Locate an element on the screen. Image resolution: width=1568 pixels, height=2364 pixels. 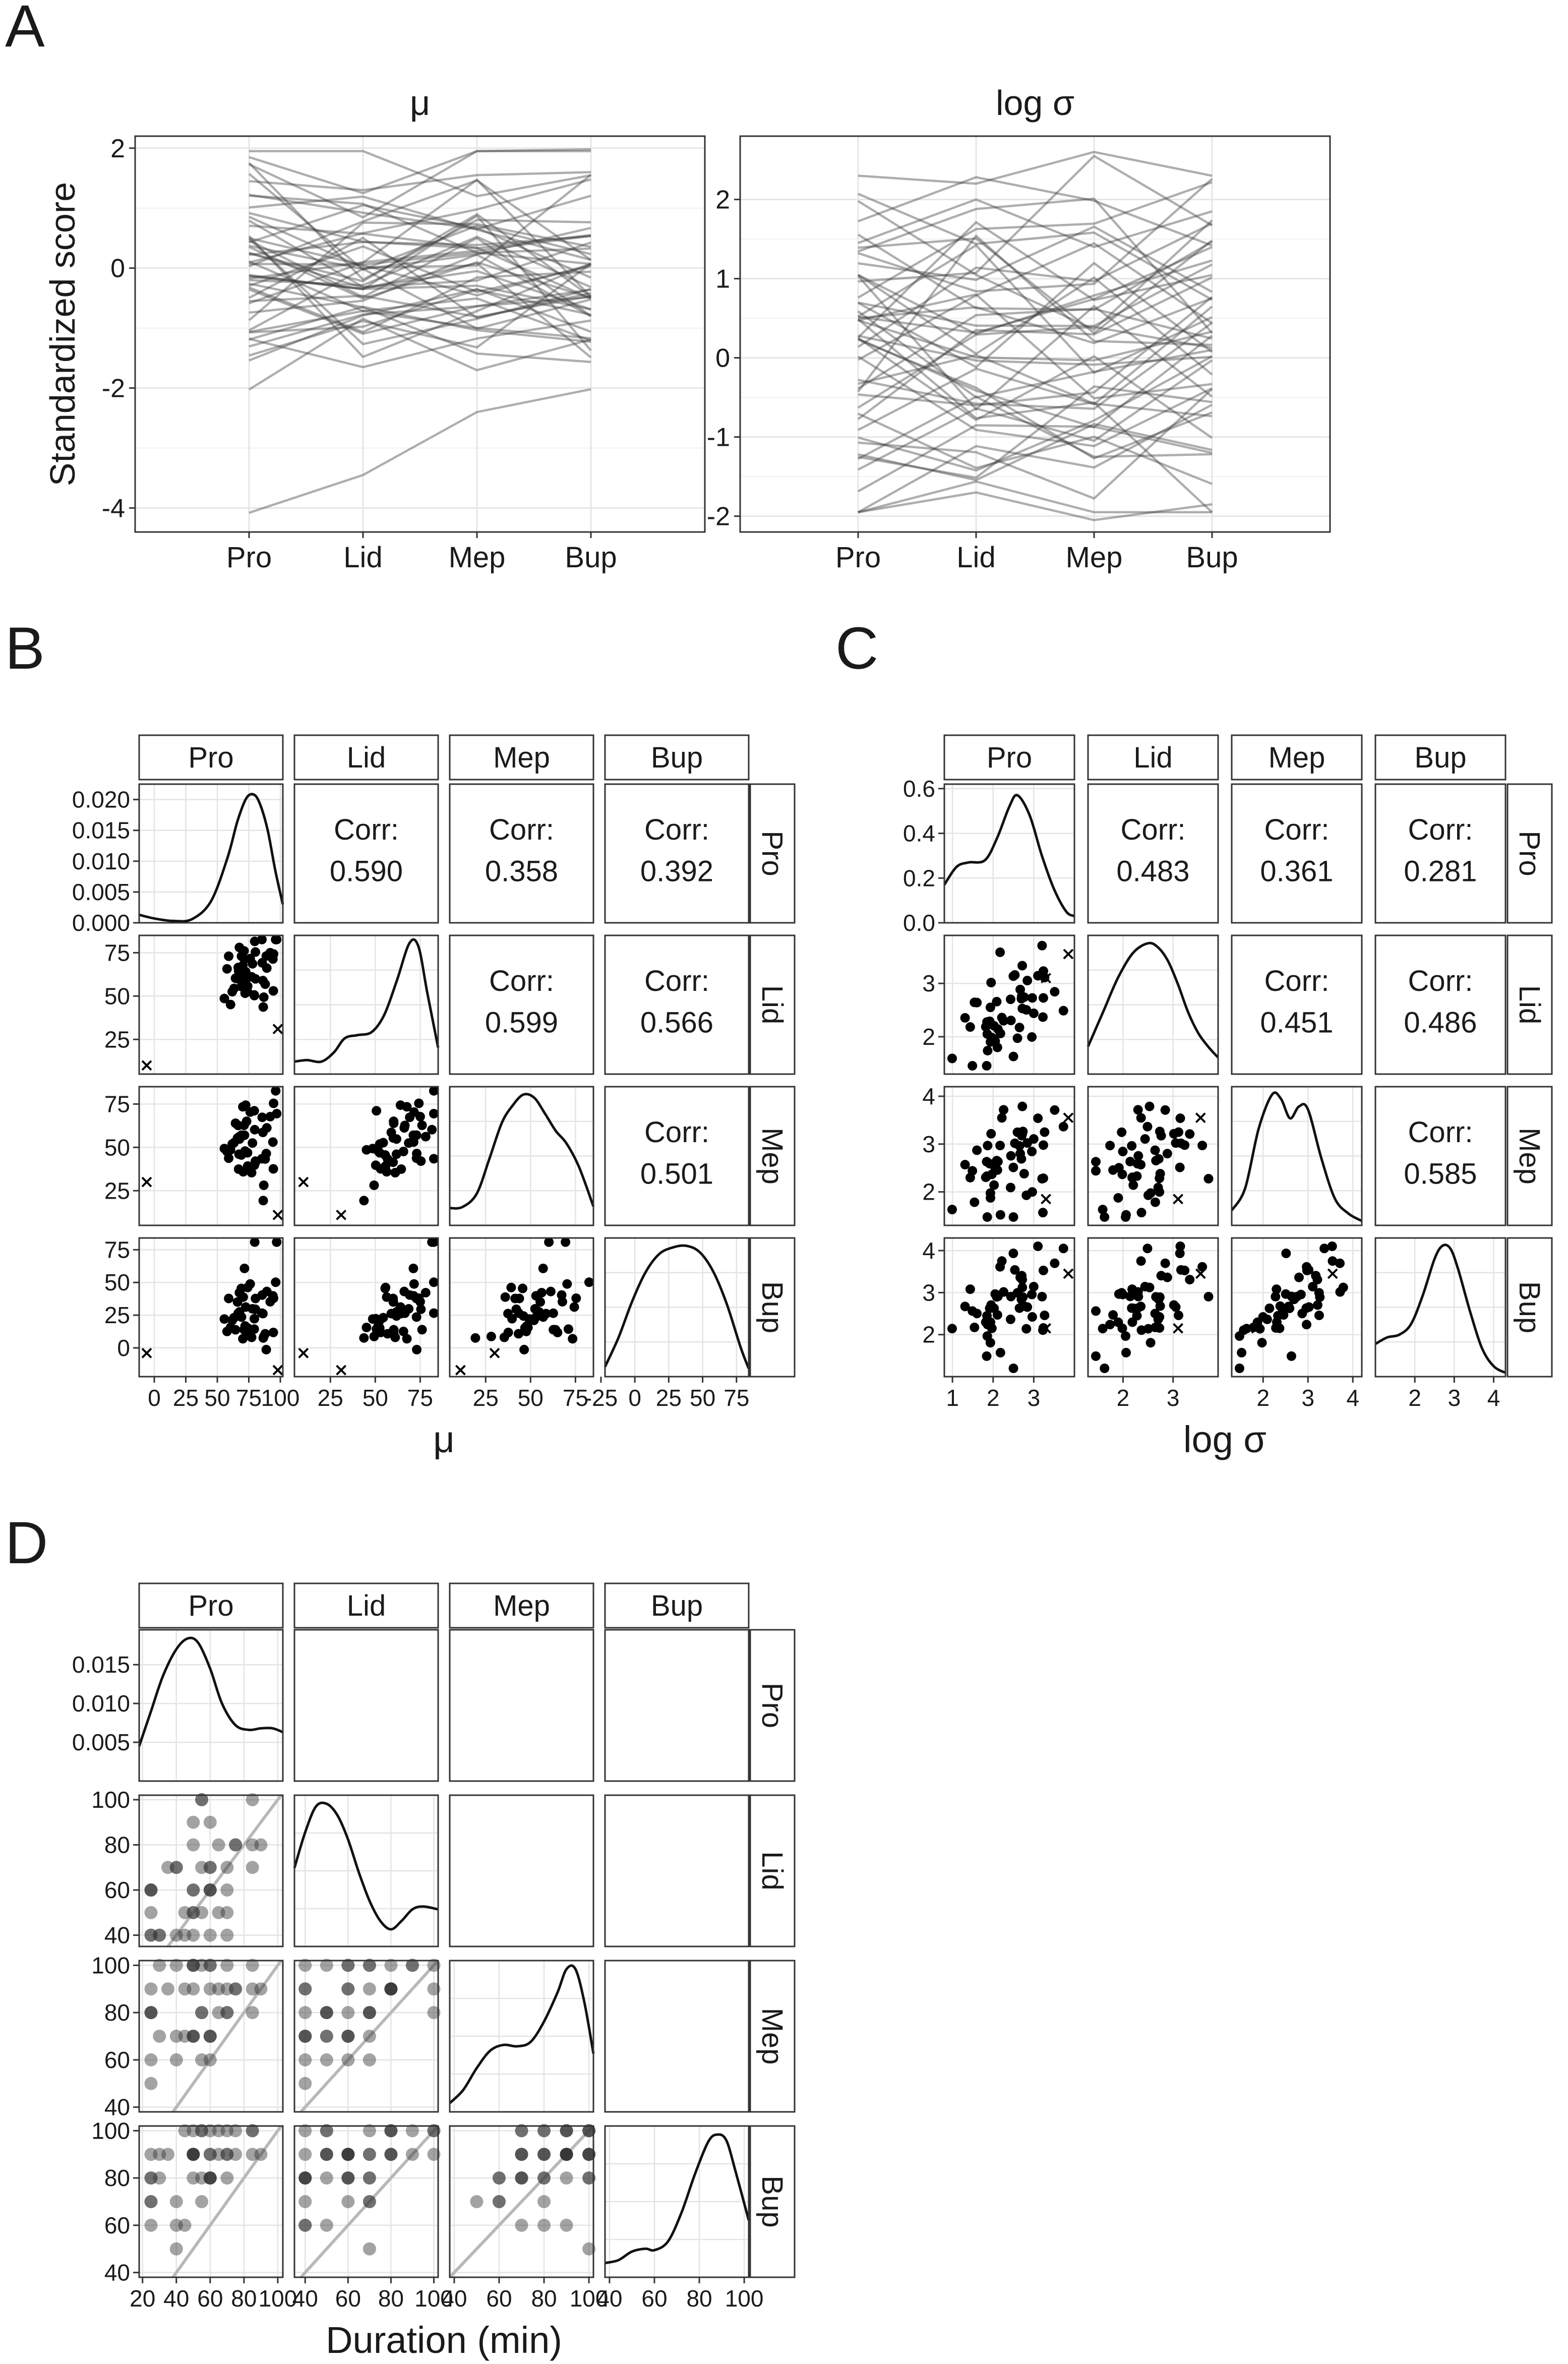
strip-top is located at coordinates (1153, 757).